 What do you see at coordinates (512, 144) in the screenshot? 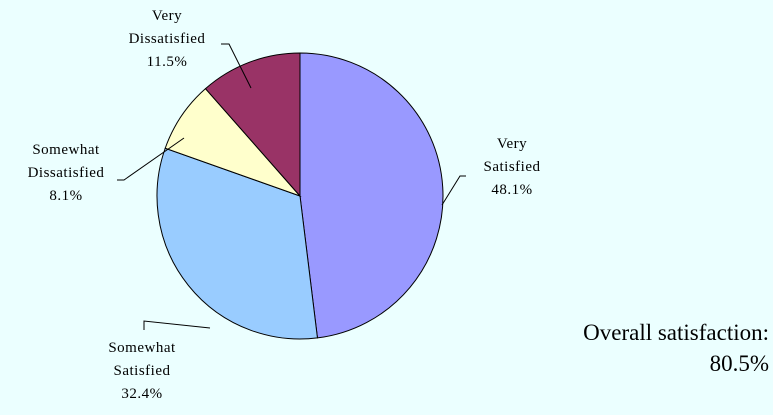
I see `label-very-satisfied-name-1: Very` at bounding box center [512, 144].